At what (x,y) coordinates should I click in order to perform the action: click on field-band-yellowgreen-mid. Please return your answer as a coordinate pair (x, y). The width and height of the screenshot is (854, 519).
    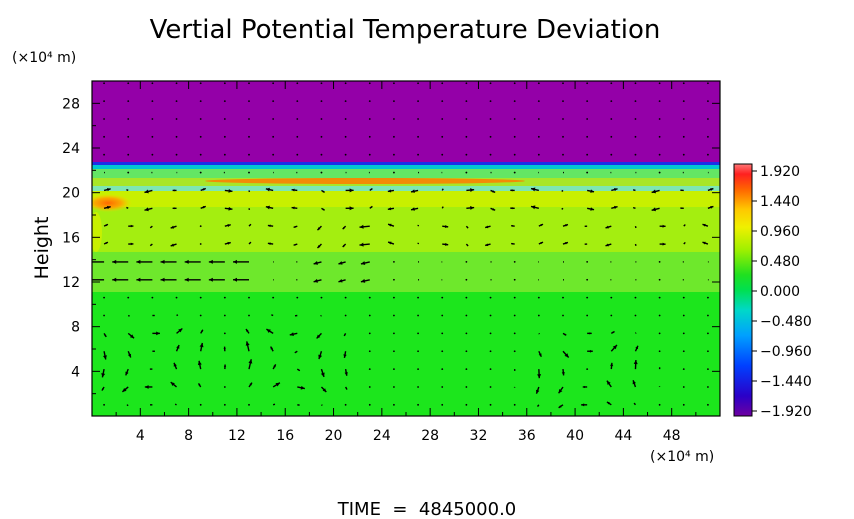
    Looking at the image, I should click on (406, 229).